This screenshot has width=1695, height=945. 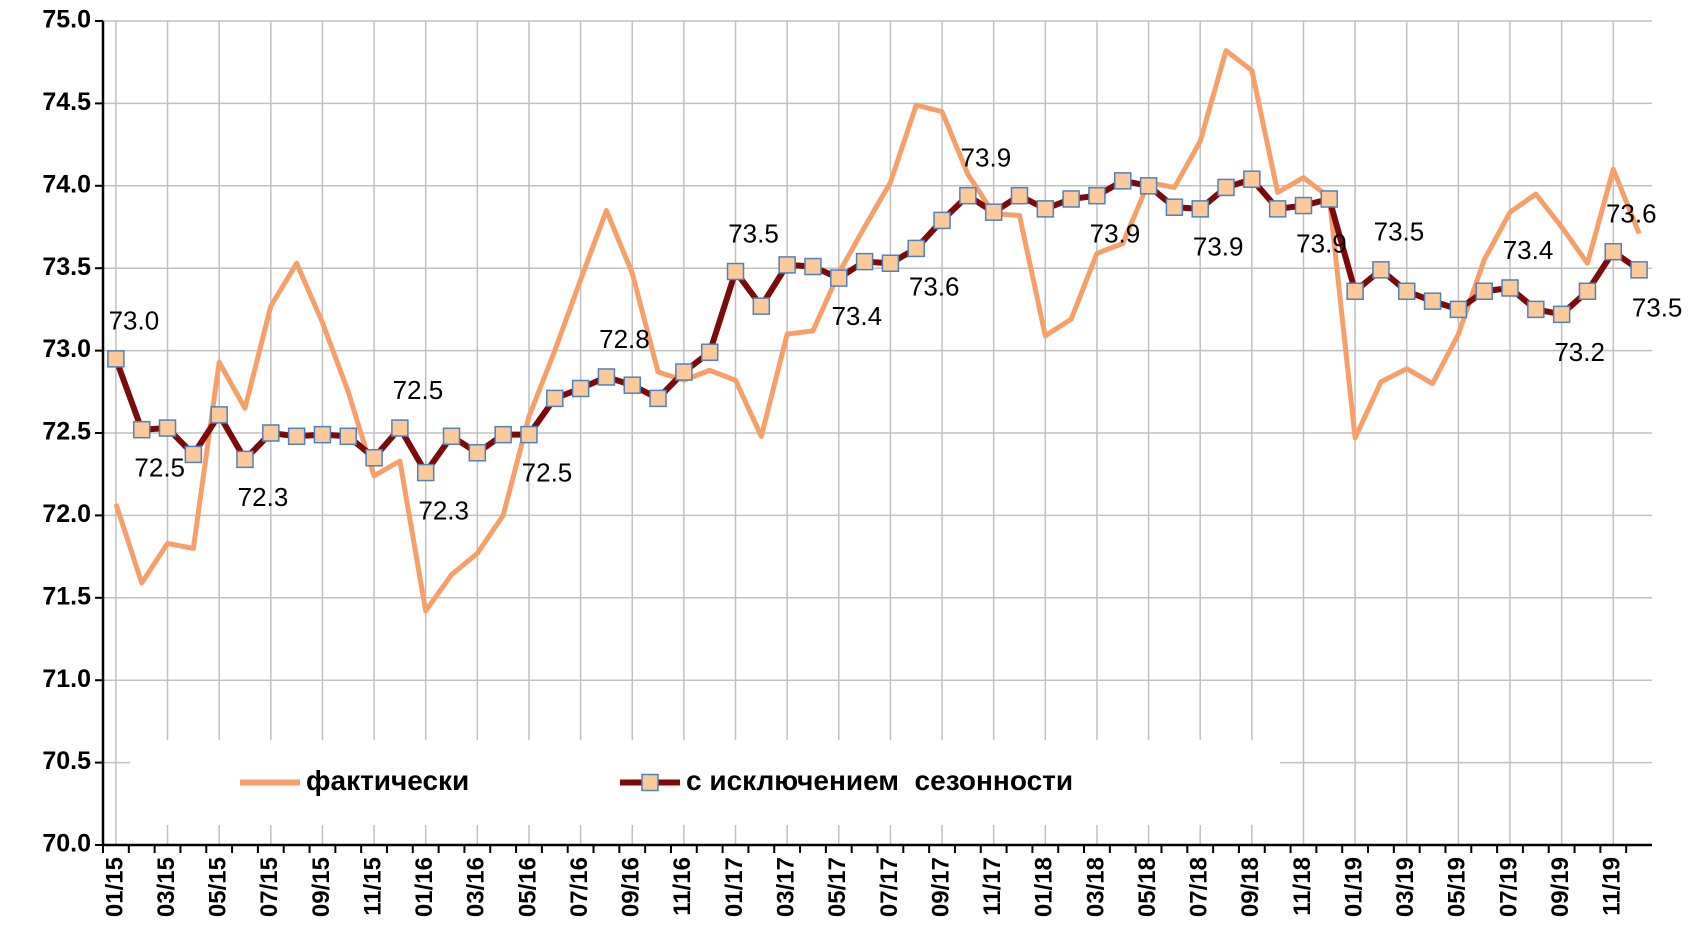 What do you see at coordinates (218, 887) in the screenshot?
I see `x-tick-label: 05/15` at bounding box center [218, 887].